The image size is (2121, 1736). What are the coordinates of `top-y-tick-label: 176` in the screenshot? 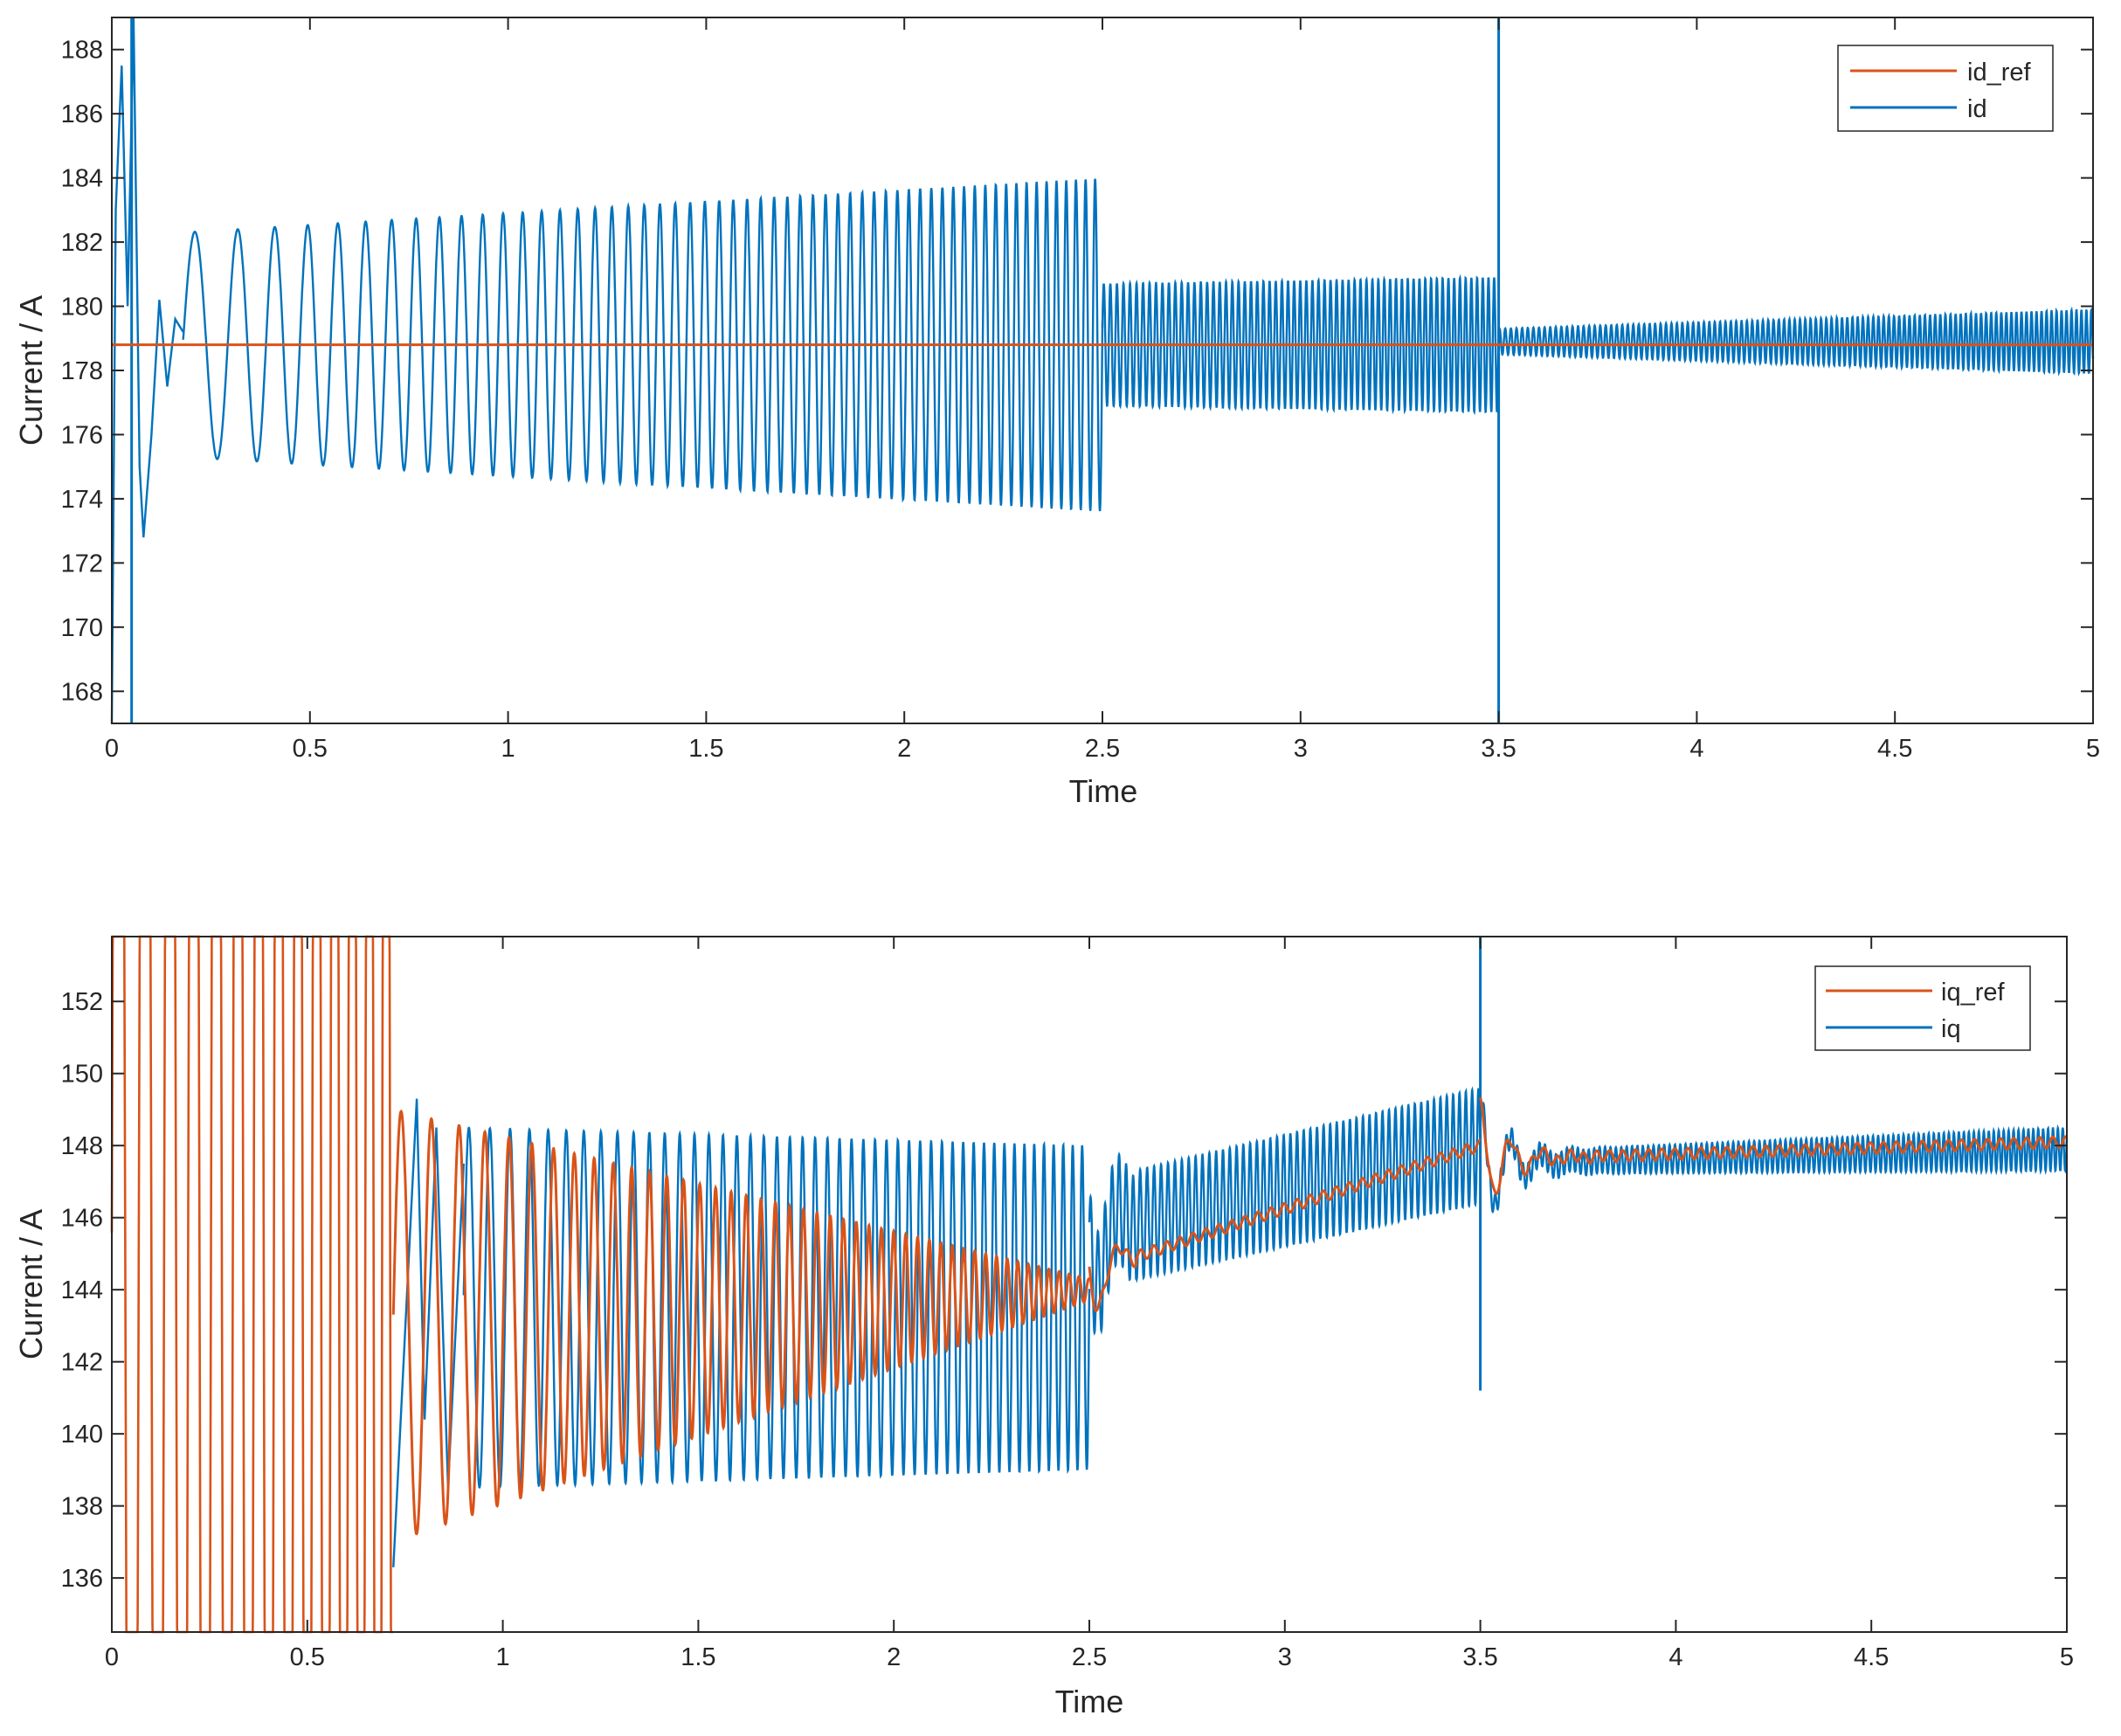 It's located at (82, 435).